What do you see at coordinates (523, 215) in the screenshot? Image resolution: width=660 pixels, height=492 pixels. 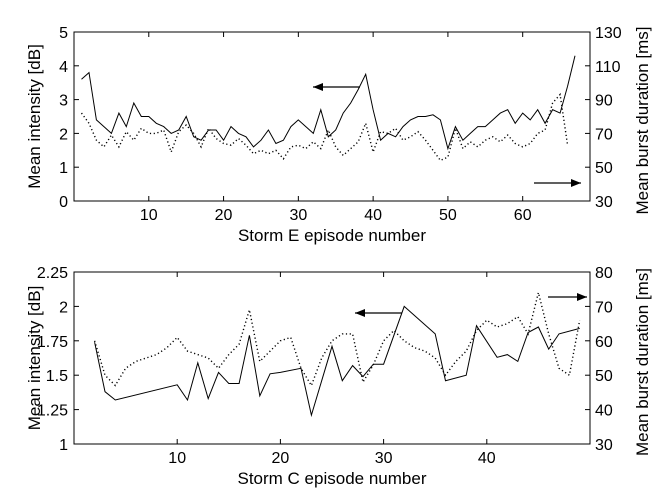 I see `x-tick-label: 60` at bounding box center [523, 215].